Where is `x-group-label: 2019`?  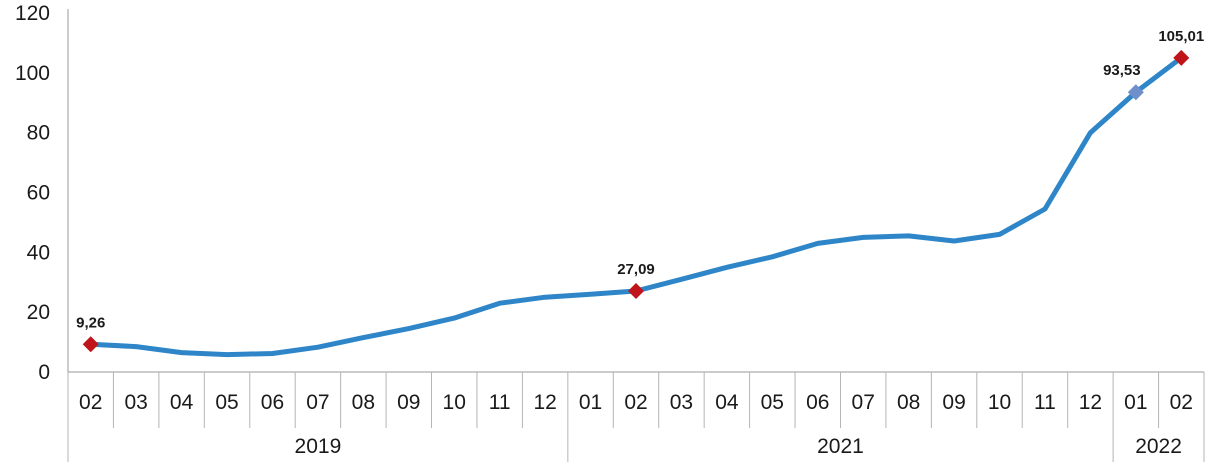 x-group-label: 2019 is located at coordinates (318, 446).